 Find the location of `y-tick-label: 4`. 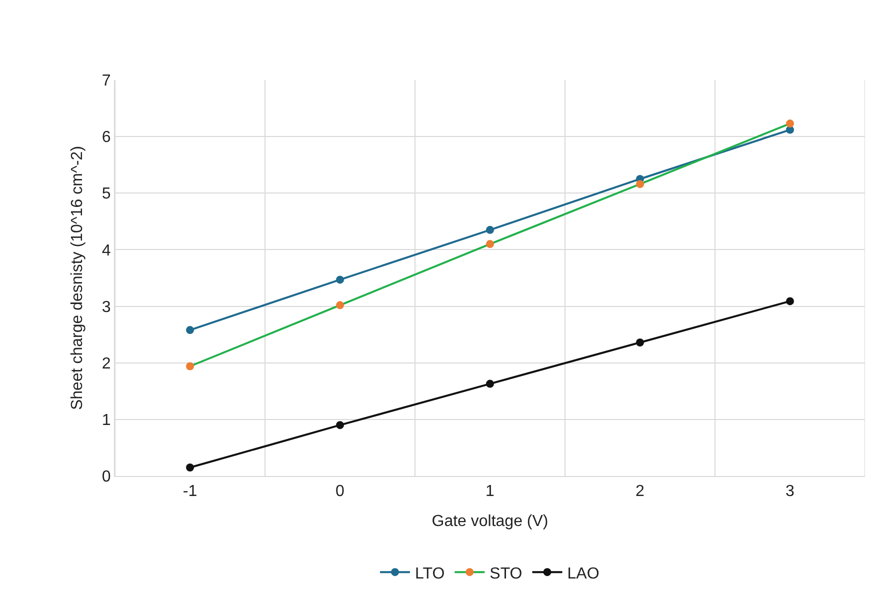

y-tick-label: 4 is located at coordinates (106, 251).